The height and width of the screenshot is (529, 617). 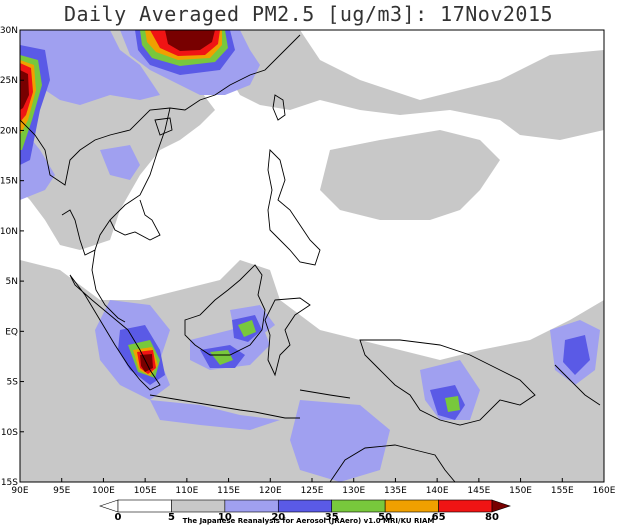 What do you see at coordinates (171, 517) in the screenshot?
I see `colorbar-level-label: 5` at bounding box center [171, 517].